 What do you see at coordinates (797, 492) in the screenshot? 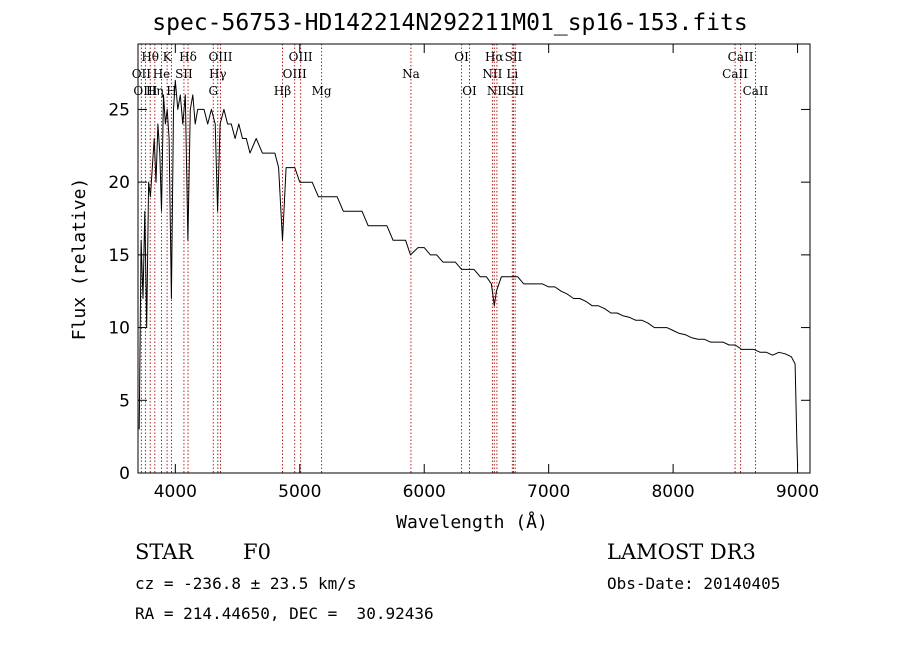
I see `x-tick-label-5: 9000` at bounding box center [797, 492].